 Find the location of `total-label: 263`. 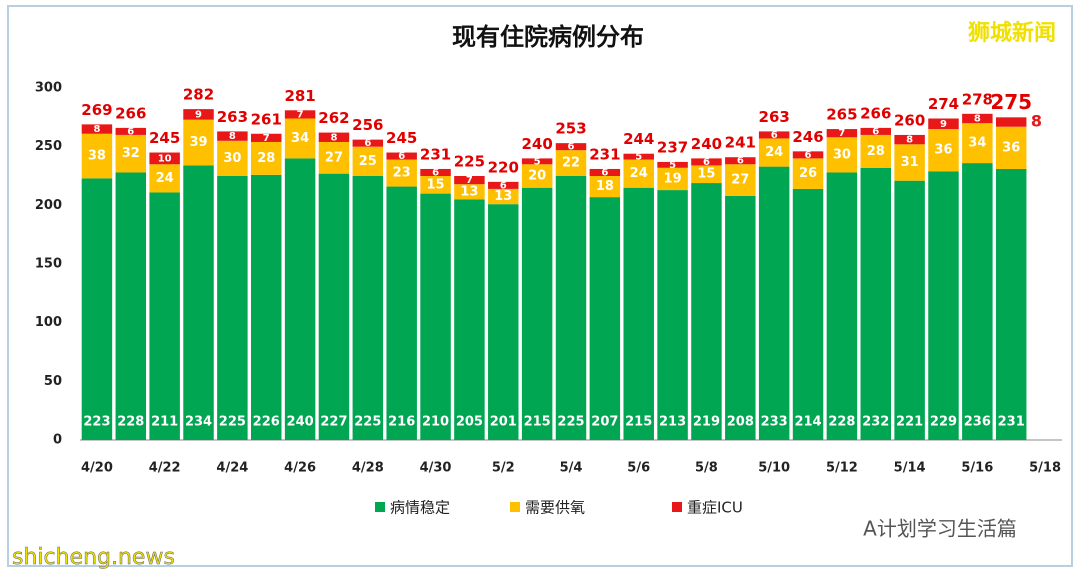

total-label: 263 is located at coordinates (774, 117).